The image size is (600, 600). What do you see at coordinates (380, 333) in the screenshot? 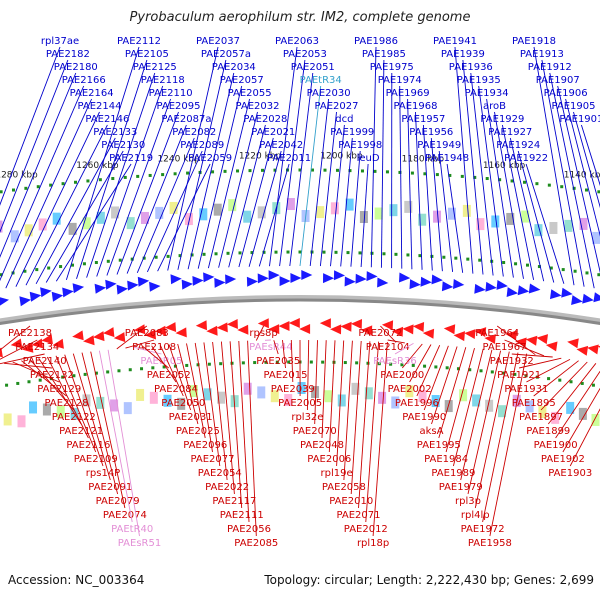
I see `bottom-gene-label: PAE2072` at bounding box center [380, 333].